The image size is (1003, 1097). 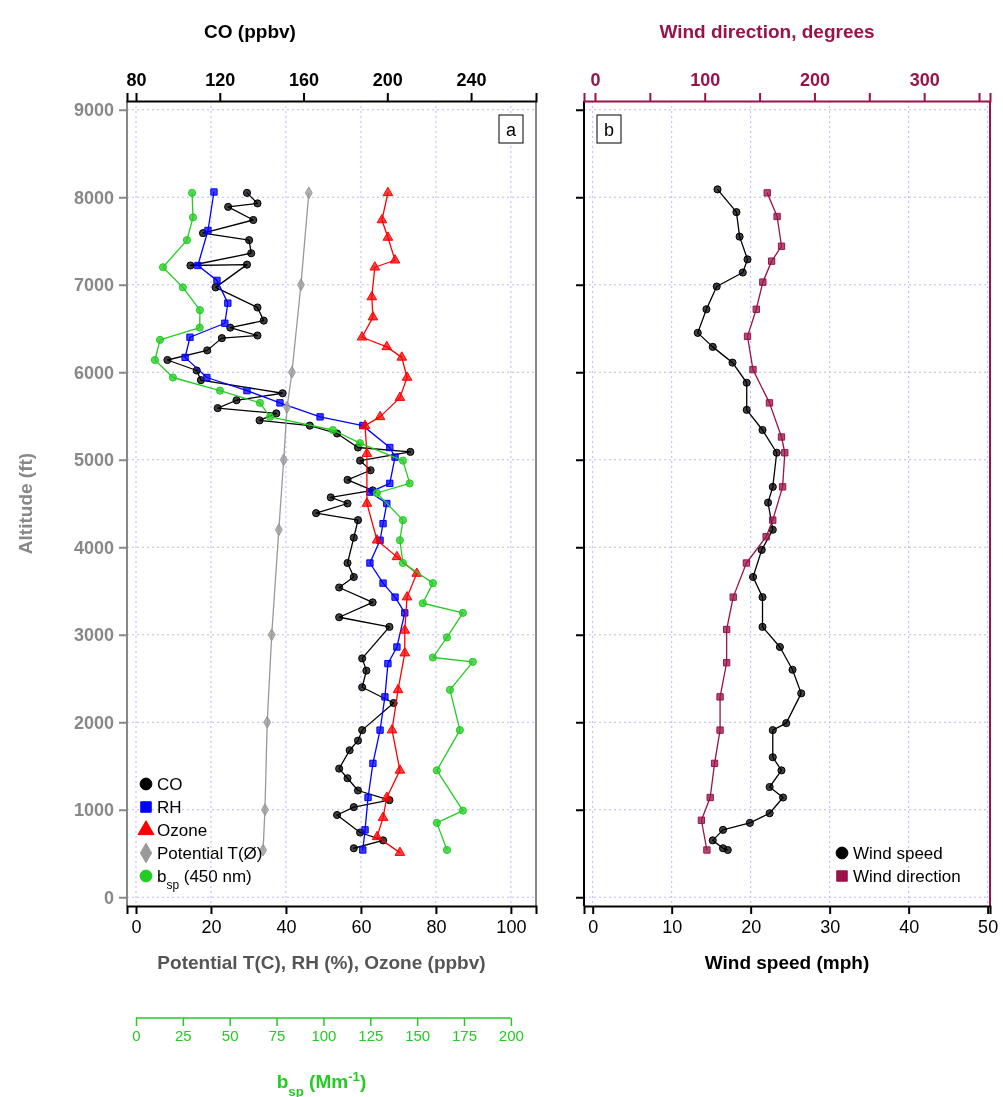 I want to click on legend-label: Wind speed, so click(x=898, y=853).